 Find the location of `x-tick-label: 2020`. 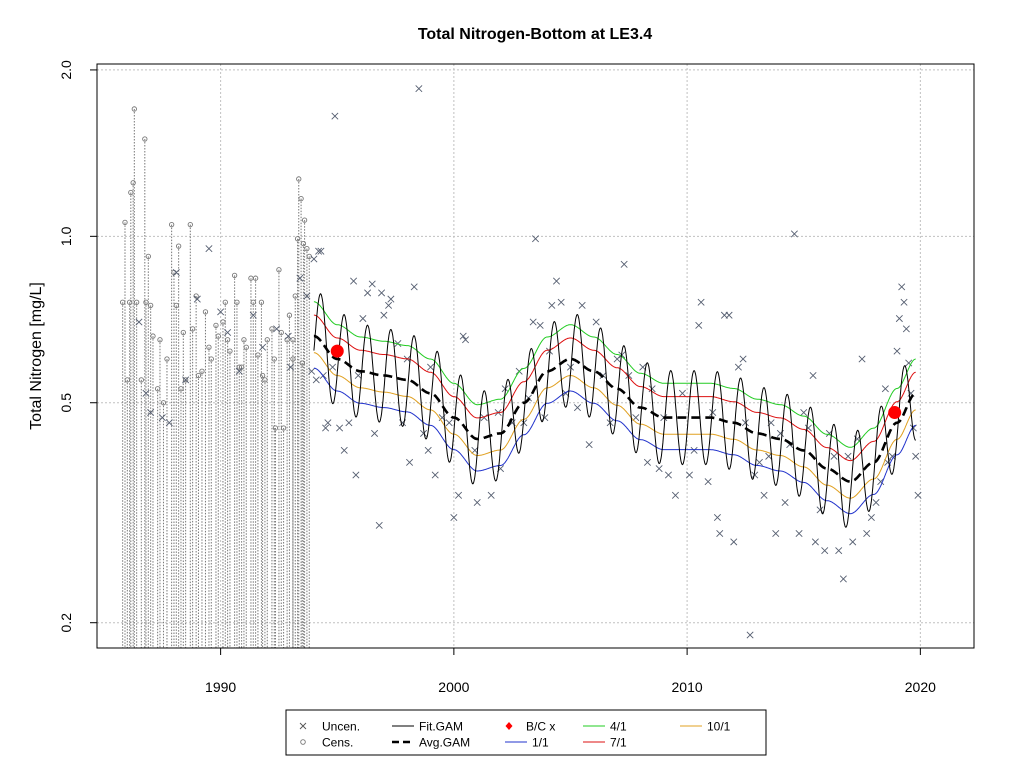

x-tick-label: 2020 is located at coordinates (920, 687).